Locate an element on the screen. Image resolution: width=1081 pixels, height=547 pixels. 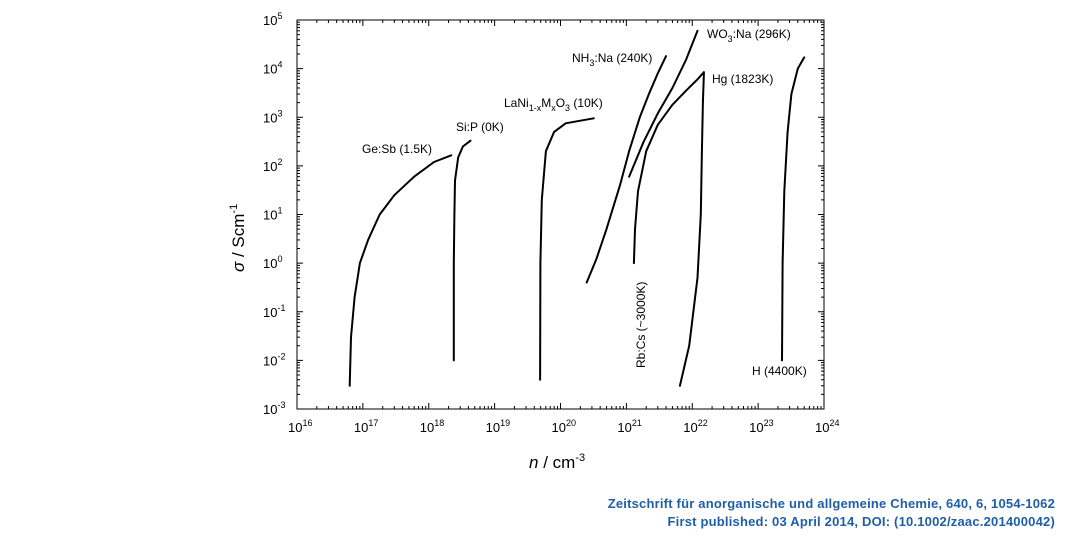
y-axis-title: σ / Scm-1 is located at coordinates (238, 238).